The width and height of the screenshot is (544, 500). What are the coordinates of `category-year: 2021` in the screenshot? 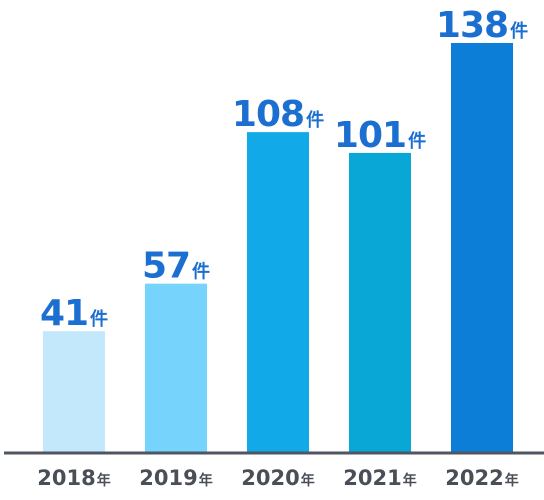 It's located at (372, 478).